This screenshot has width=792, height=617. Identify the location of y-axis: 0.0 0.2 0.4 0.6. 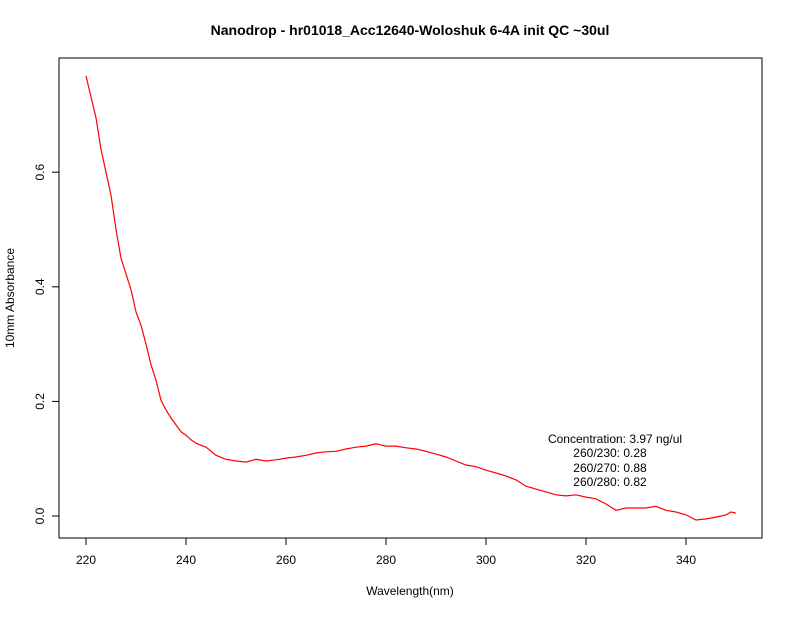
(46, 344).